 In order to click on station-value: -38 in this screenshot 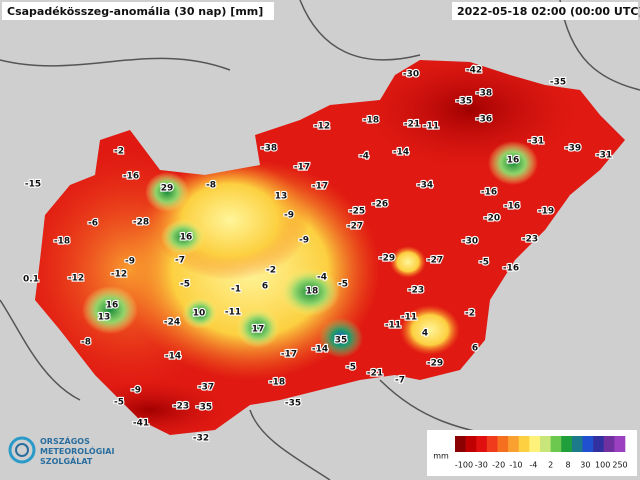, I will do `click(484, 94)`.